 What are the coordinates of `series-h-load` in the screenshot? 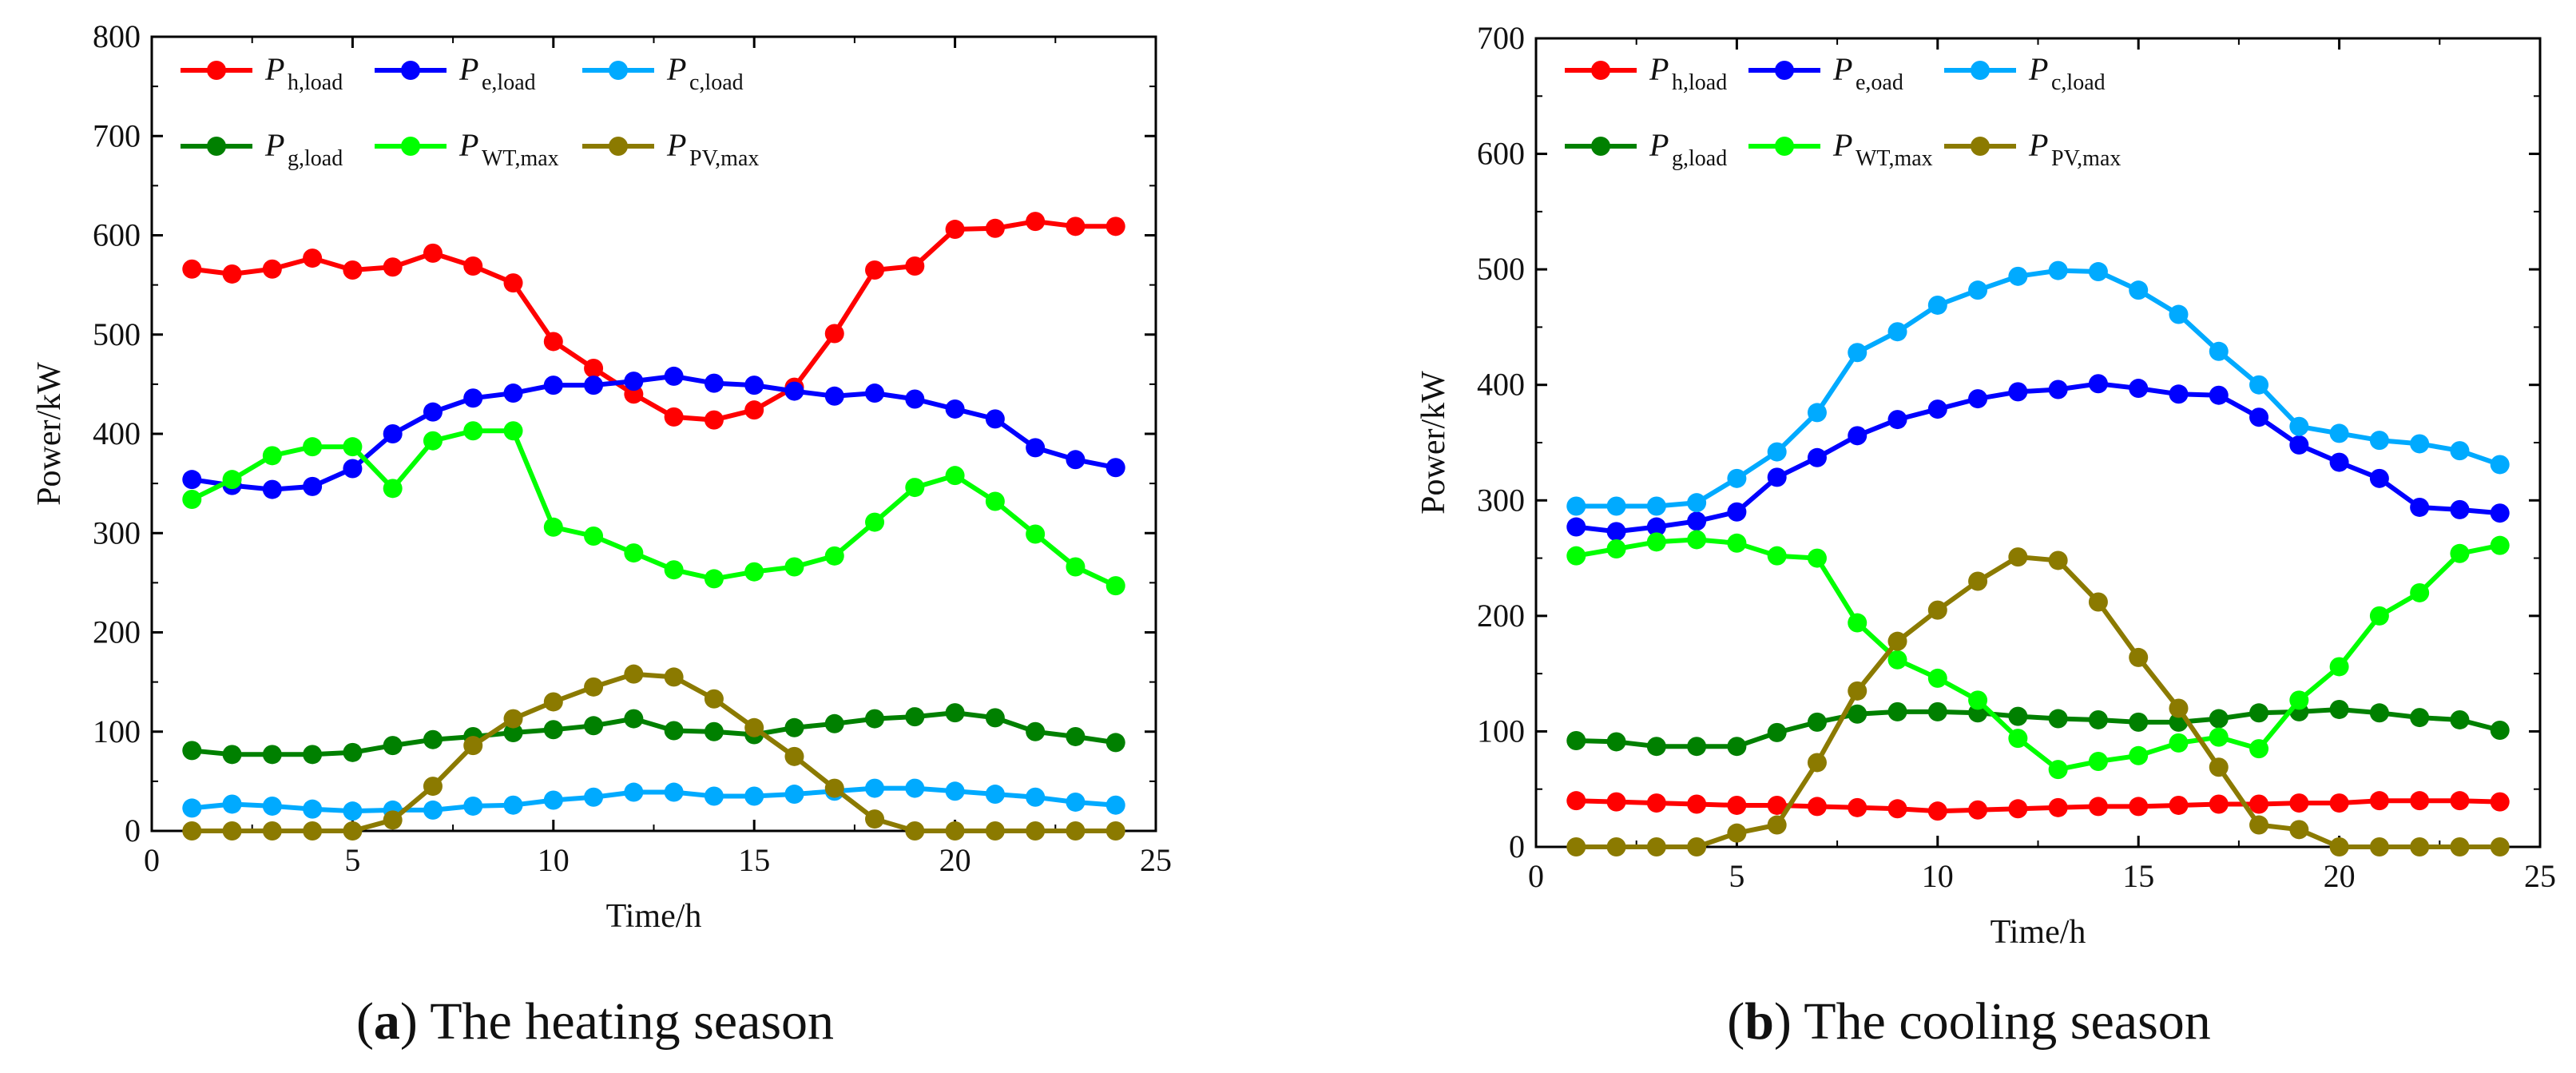 It's located at (2038, 806).